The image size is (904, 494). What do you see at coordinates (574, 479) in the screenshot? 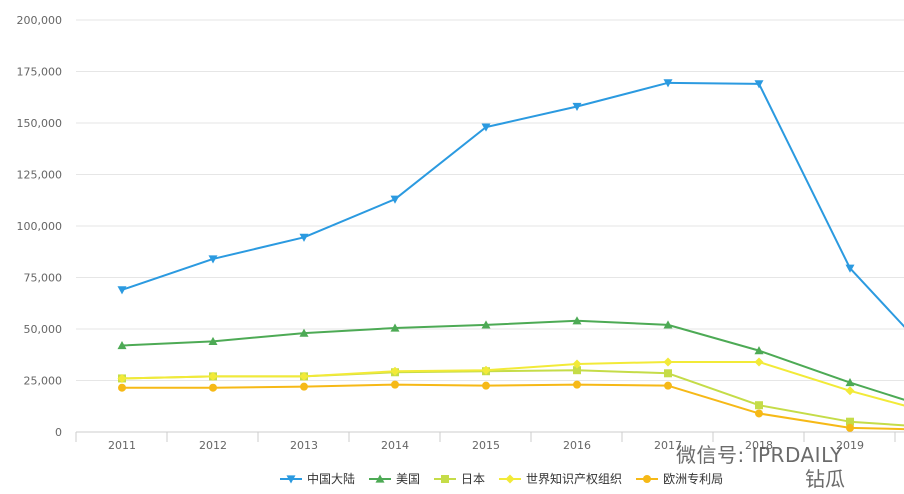
I see `legend-label: 世界知识产权组织` at bounding box center [574, 479].